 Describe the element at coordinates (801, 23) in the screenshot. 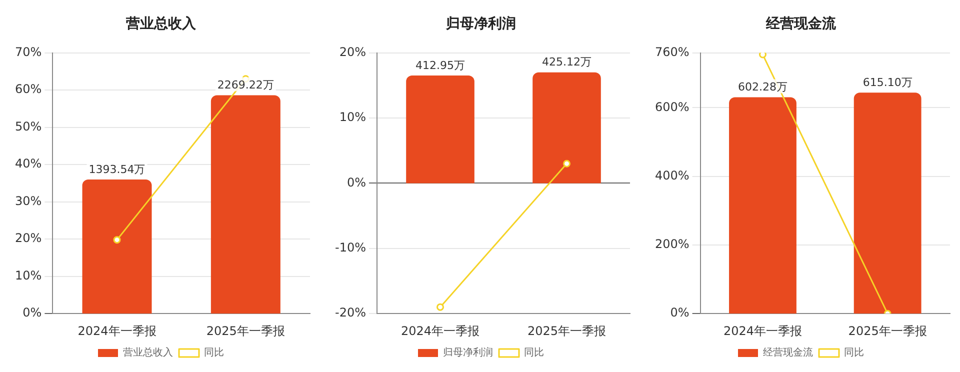

I see `chart-title: 经营现金流` at that location.